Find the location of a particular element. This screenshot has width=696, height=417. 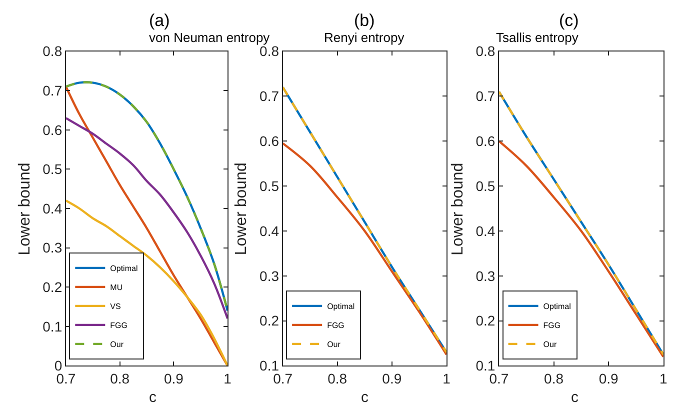

chart-title: (b) is located at coordinates (364, 20).